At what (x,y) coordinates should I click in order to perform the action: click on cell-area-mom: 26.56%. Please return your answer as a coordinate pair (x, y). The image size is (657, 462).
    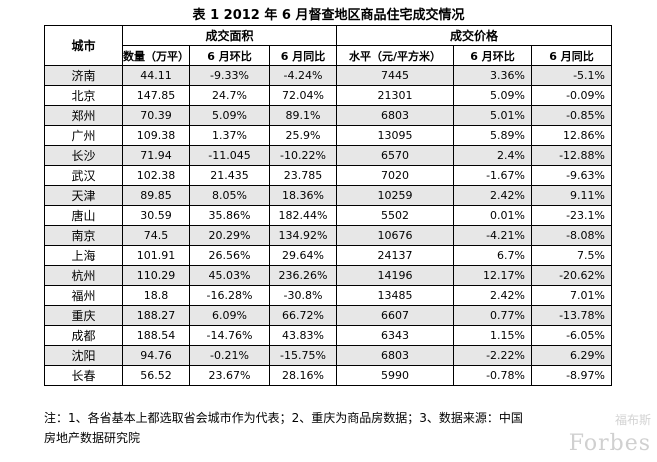
    Looking at the image, I should click on (229, 255).